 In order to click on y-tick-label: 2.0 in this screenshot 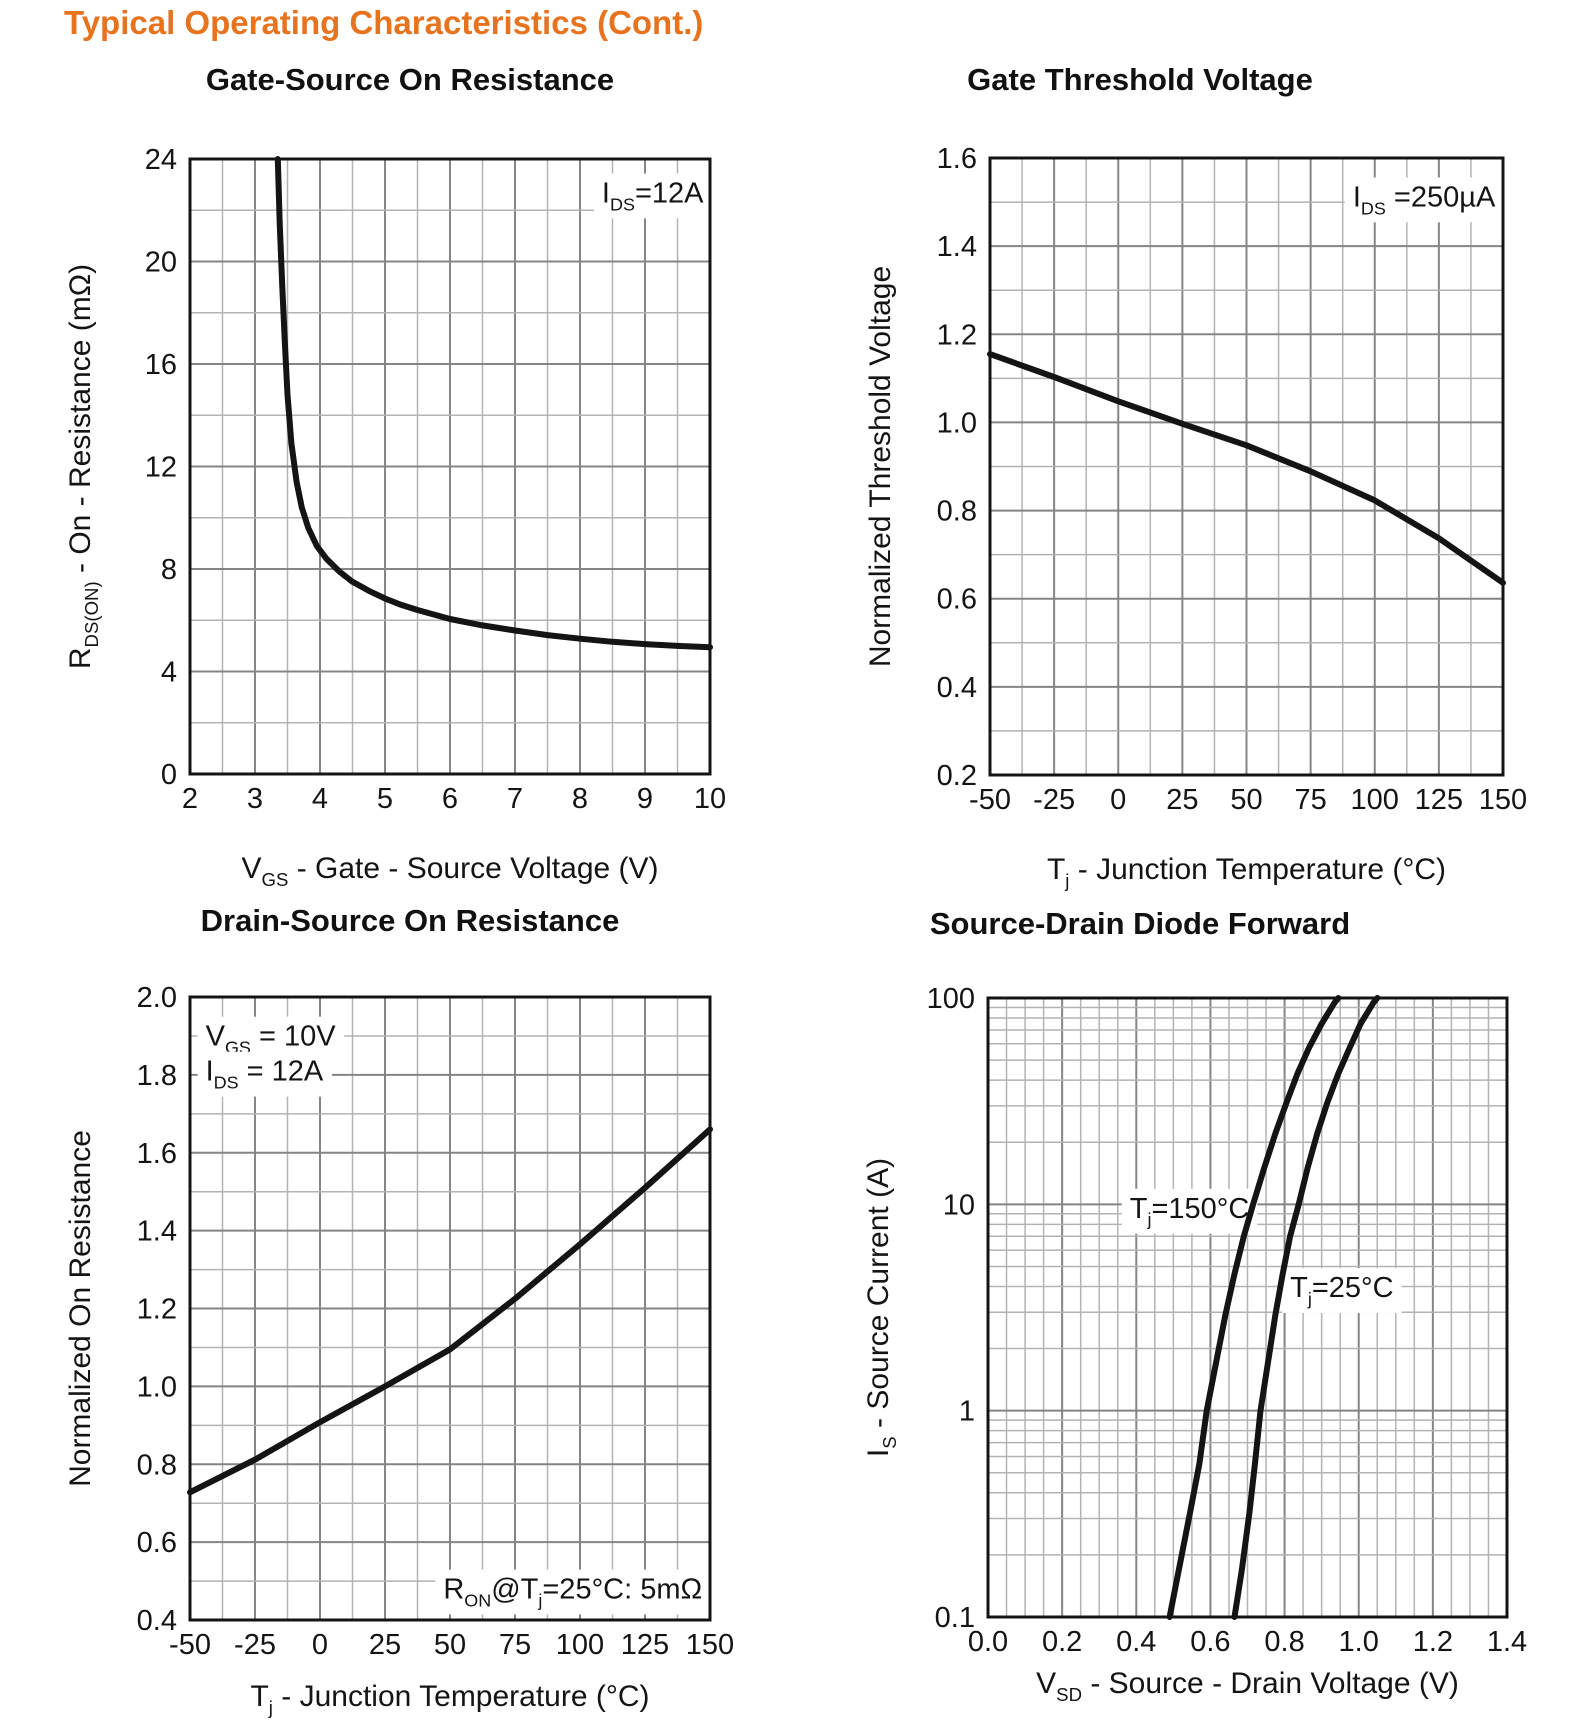, I will do `click(157, 998)`.